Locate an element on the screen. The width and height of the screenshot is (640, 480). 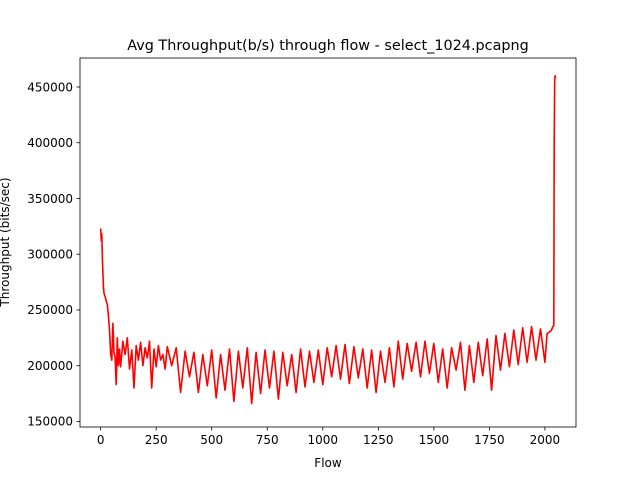
x-tick-label: 2000 is located at coordinates (545, 440).